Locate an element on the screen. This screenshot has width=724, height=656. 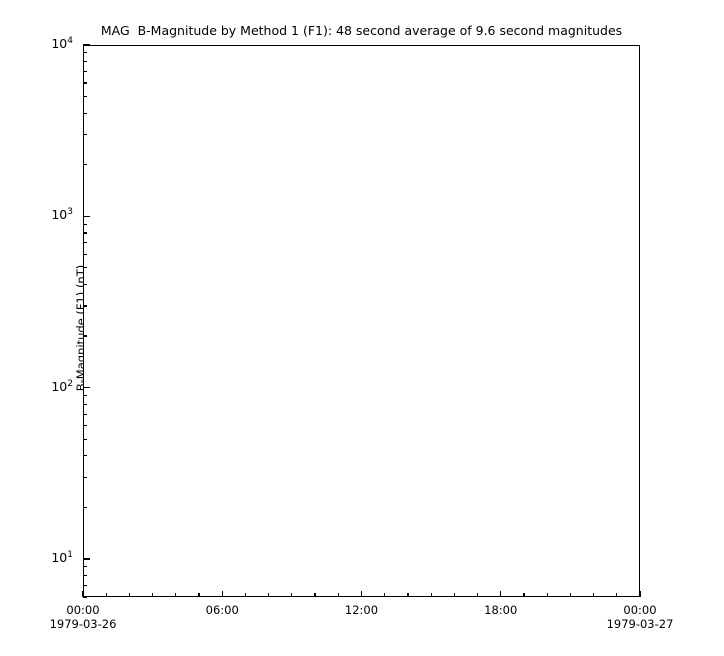
x-tick-time: 18:00 is located at coordinates (501, 610).